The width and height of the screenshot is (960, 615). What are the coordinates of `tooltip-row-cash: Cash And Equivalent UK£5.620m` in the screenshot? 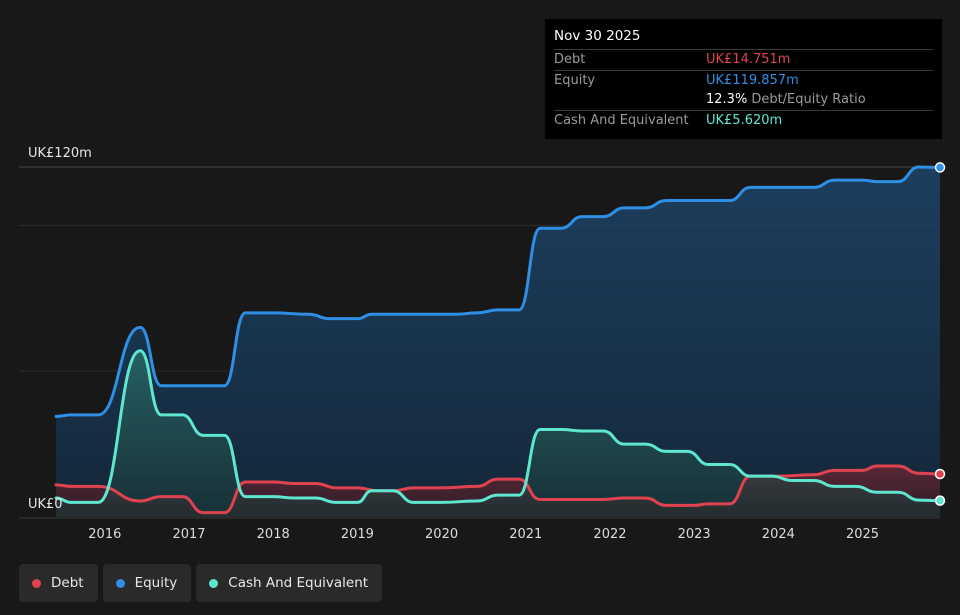 It's located at (743, 121).